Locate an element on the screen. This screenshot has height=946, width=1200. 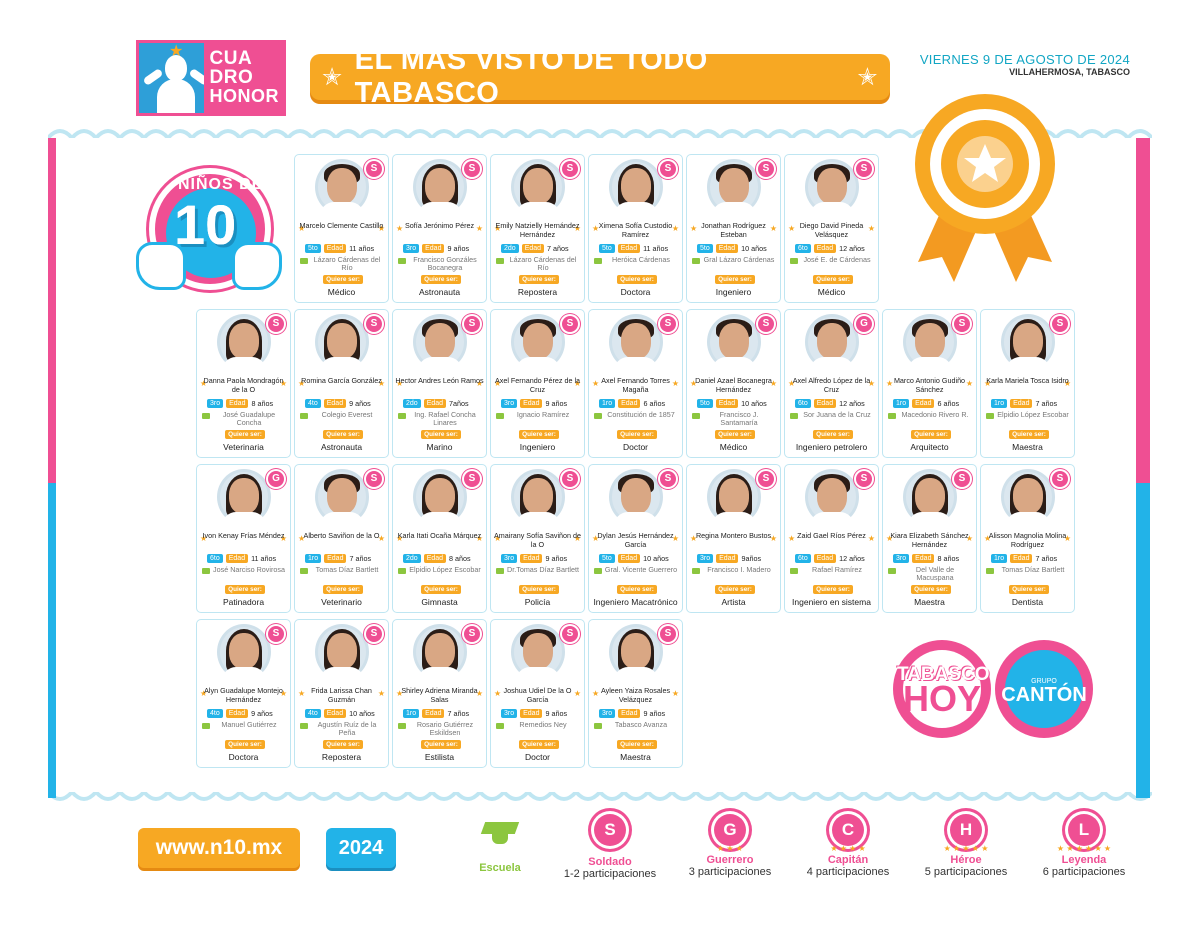
legend-stars: ★ ★ ★ ★ ★ is located at coordinates (966, 848).